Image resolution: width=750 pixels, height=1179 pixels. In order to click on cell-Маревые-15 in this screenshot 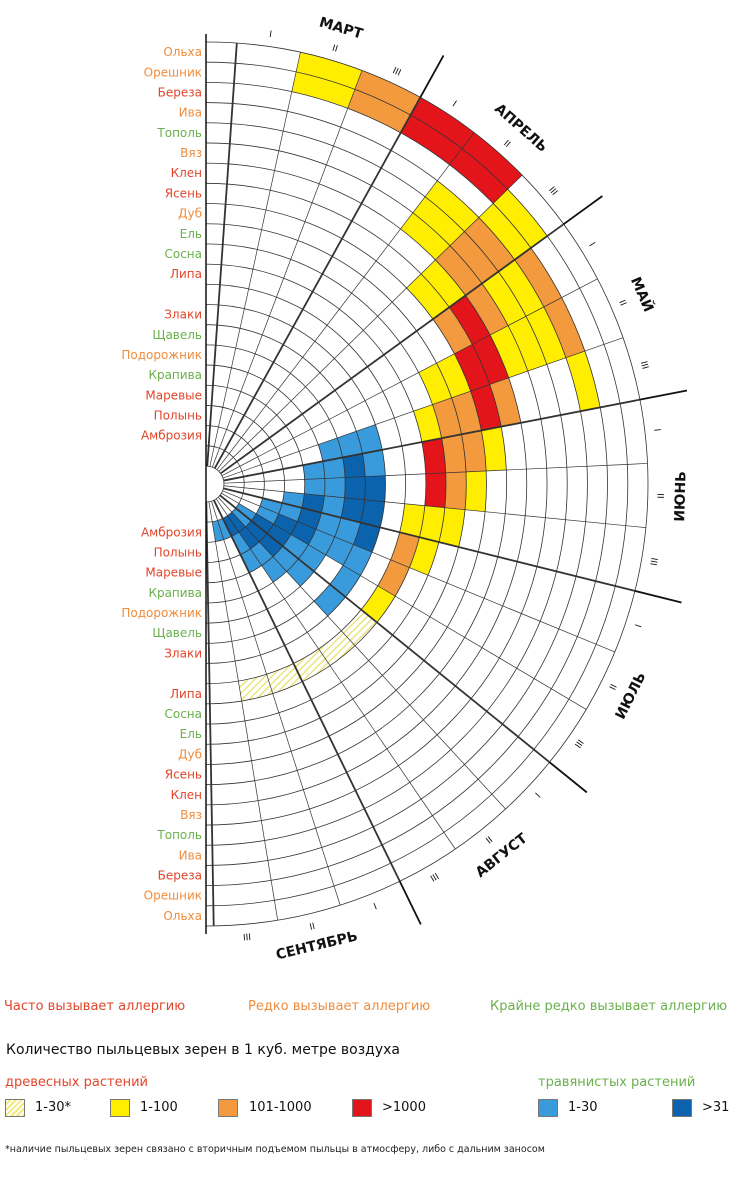, I will do `click(271, 545)`.